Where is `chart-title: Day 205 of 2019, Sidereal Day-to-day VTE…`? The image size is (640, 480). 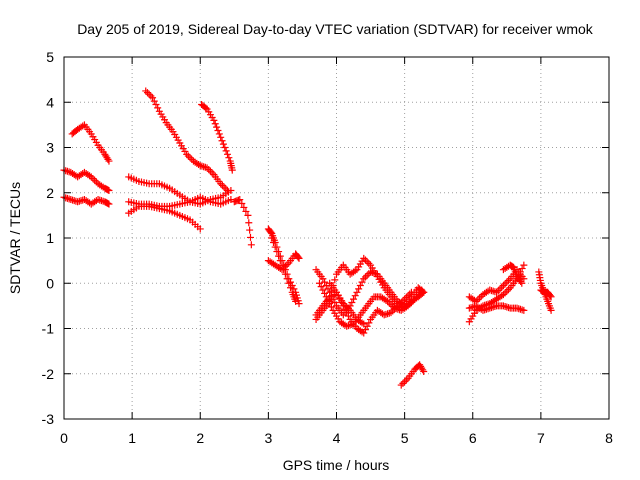 chart-title: Day 205 of 2019, Sidereal Day-to-day VTE… is located at coordinates (335, 29).